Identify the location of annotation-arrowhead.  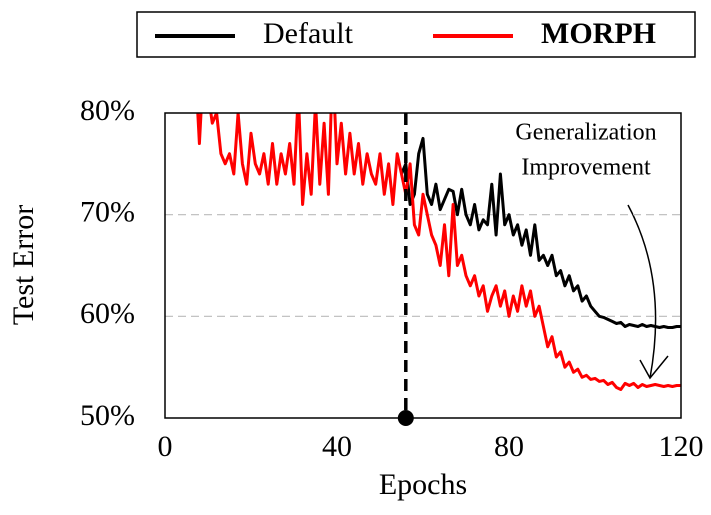
(654, 367).